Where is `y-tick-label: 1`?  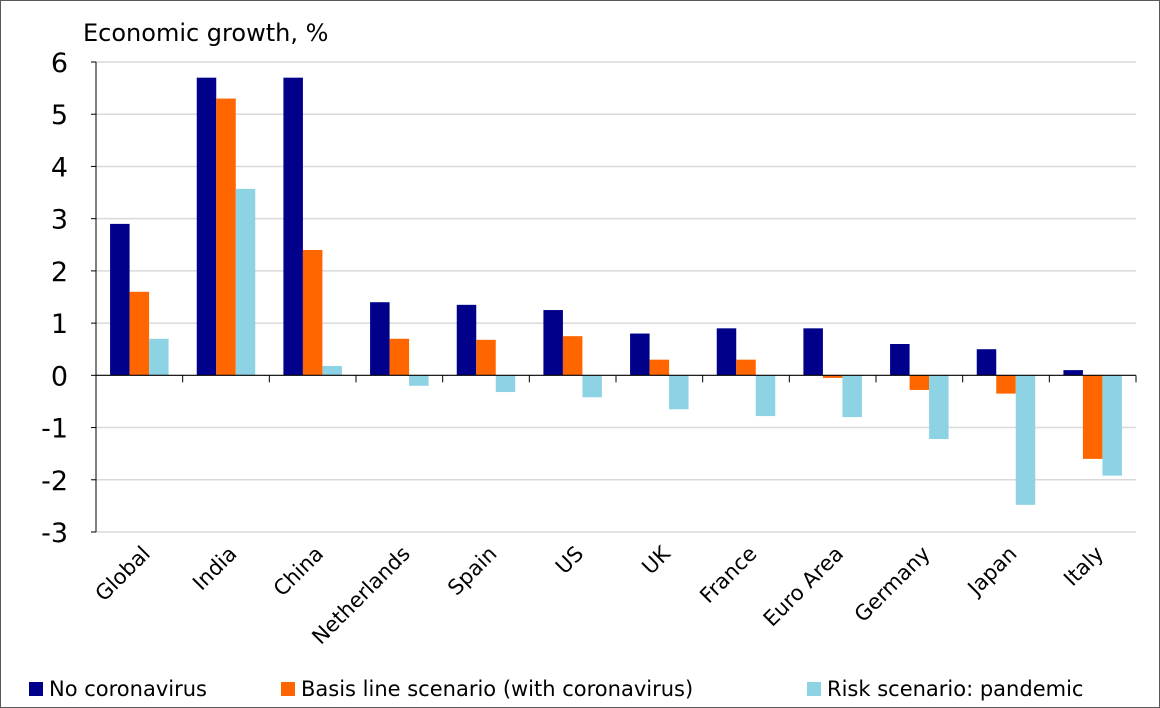
y-tick-label: 1 is located at coordinates (59, 324).